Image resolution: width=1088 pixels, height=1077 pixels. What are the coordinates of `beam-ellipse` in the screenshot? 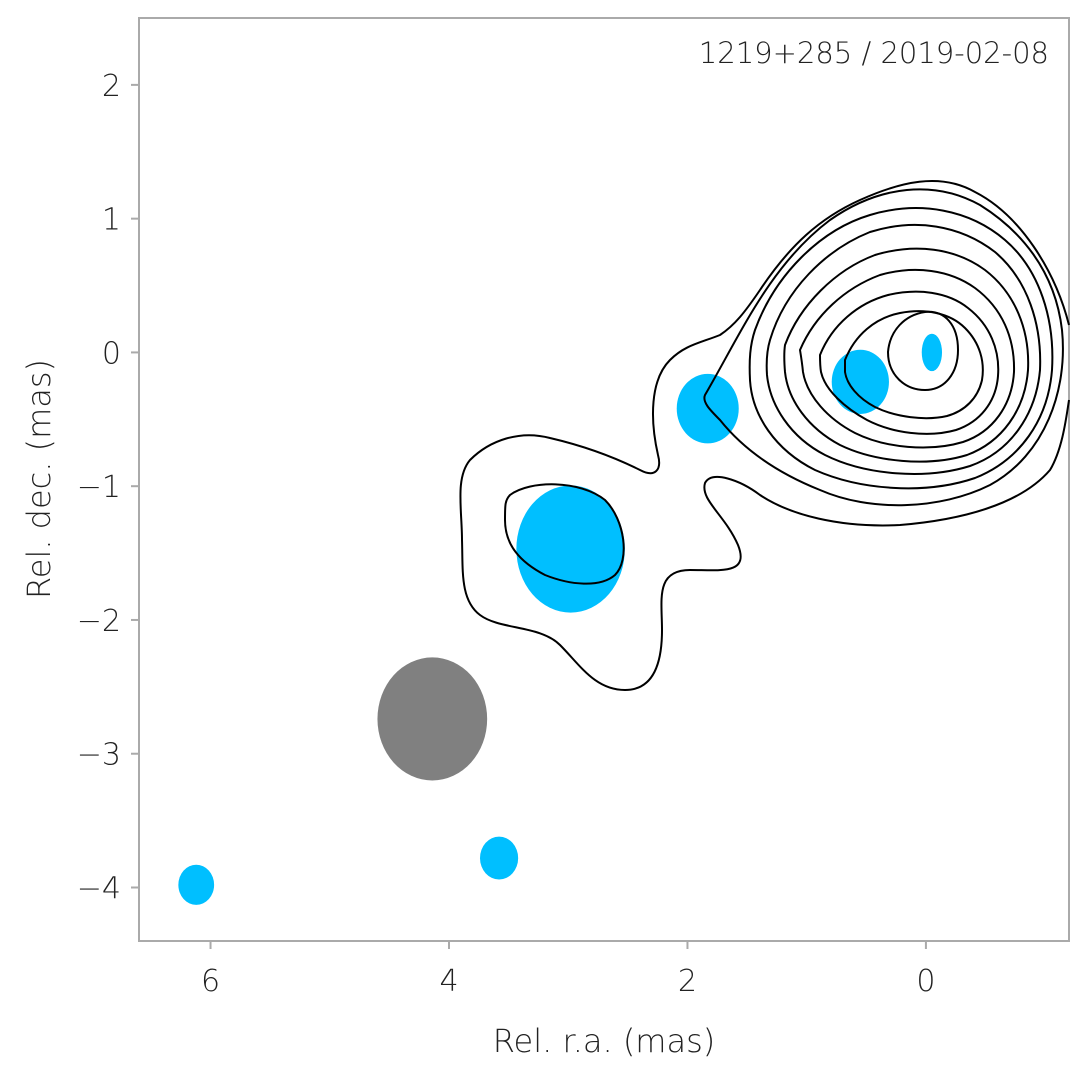 It's located at (432, 719).